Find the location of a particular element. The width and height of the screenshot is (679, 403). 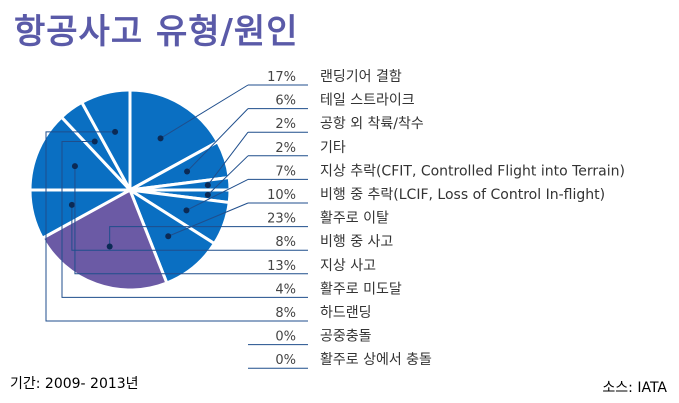

leader-line-hard-landing is located at coordinates (146, 226).